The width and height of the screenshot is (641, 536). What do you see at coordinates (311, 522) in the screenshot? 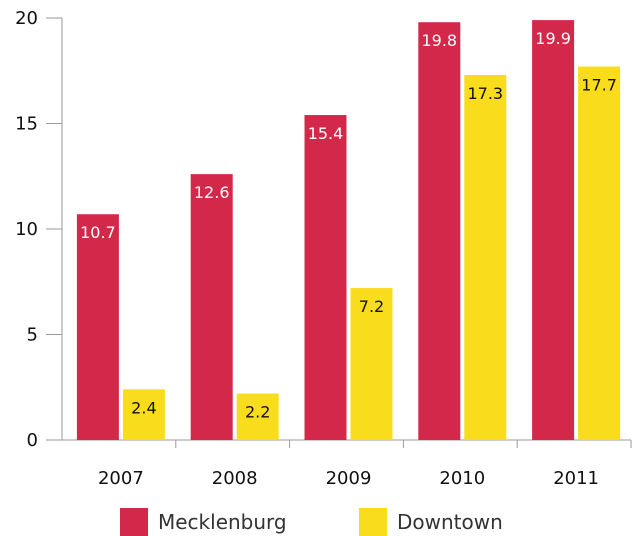
I see `legend: Mecklenburg Downtown` at bounding box center [311, 522].